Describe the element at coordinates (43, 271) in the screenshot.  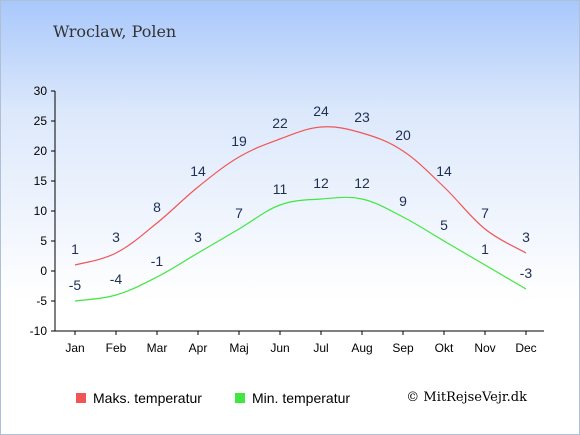
I see `y-tick-label: 0` at that location.